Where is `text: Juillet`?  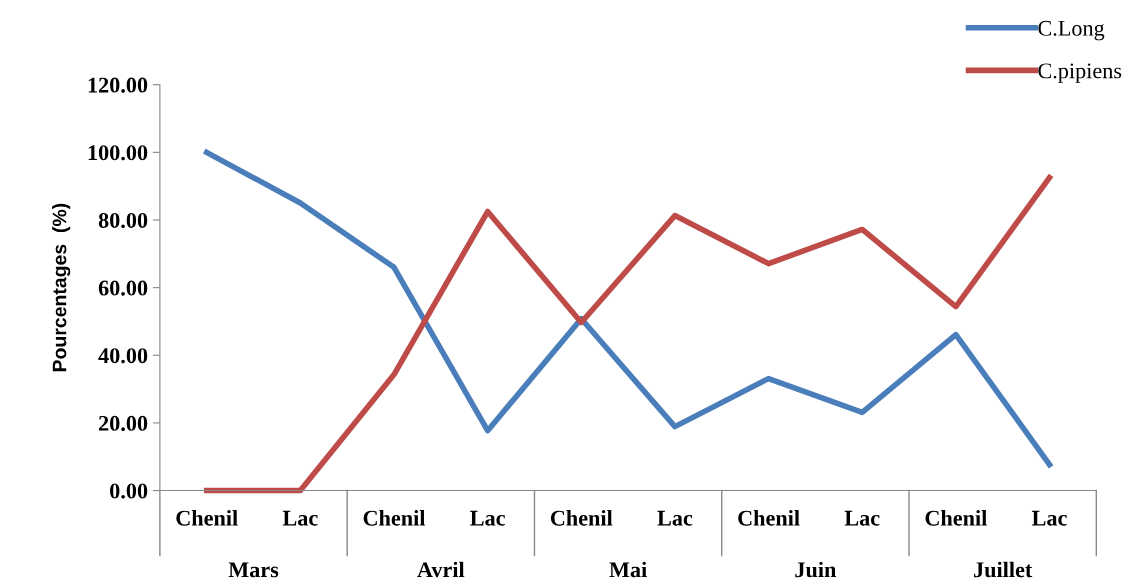 text: Juillet is located at coordinates (1003, 569).